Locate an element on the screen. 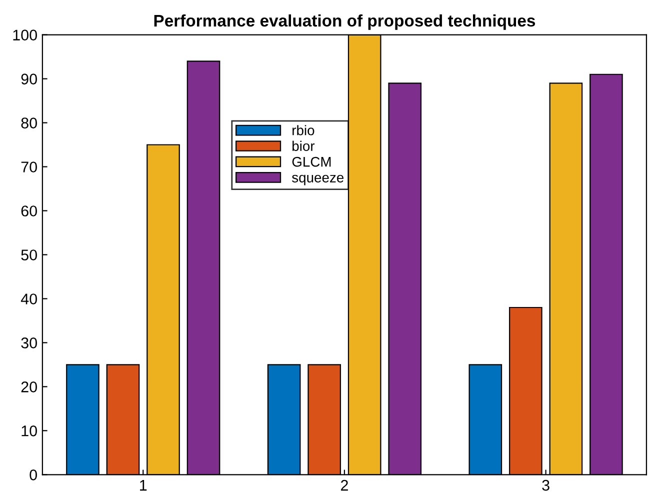  legend-label: rbio is located at coordinates (303, 130).